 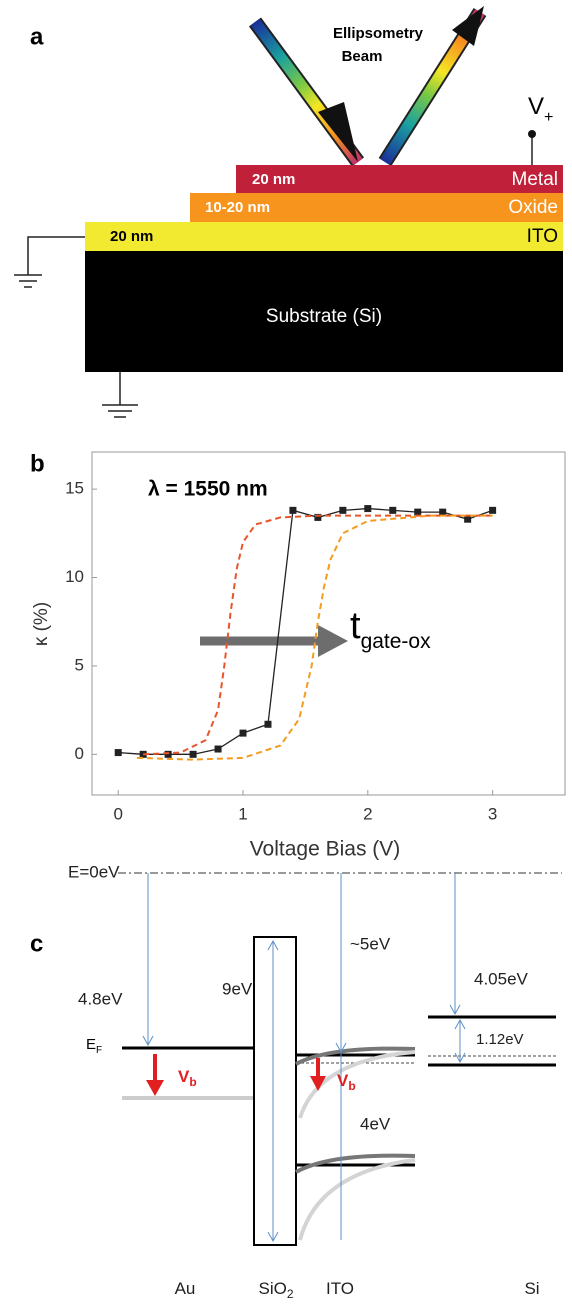 What do you see at coordinates (36, 943) in the screenshot?
I see `panel-label: c` at bounding box center [36, 943].